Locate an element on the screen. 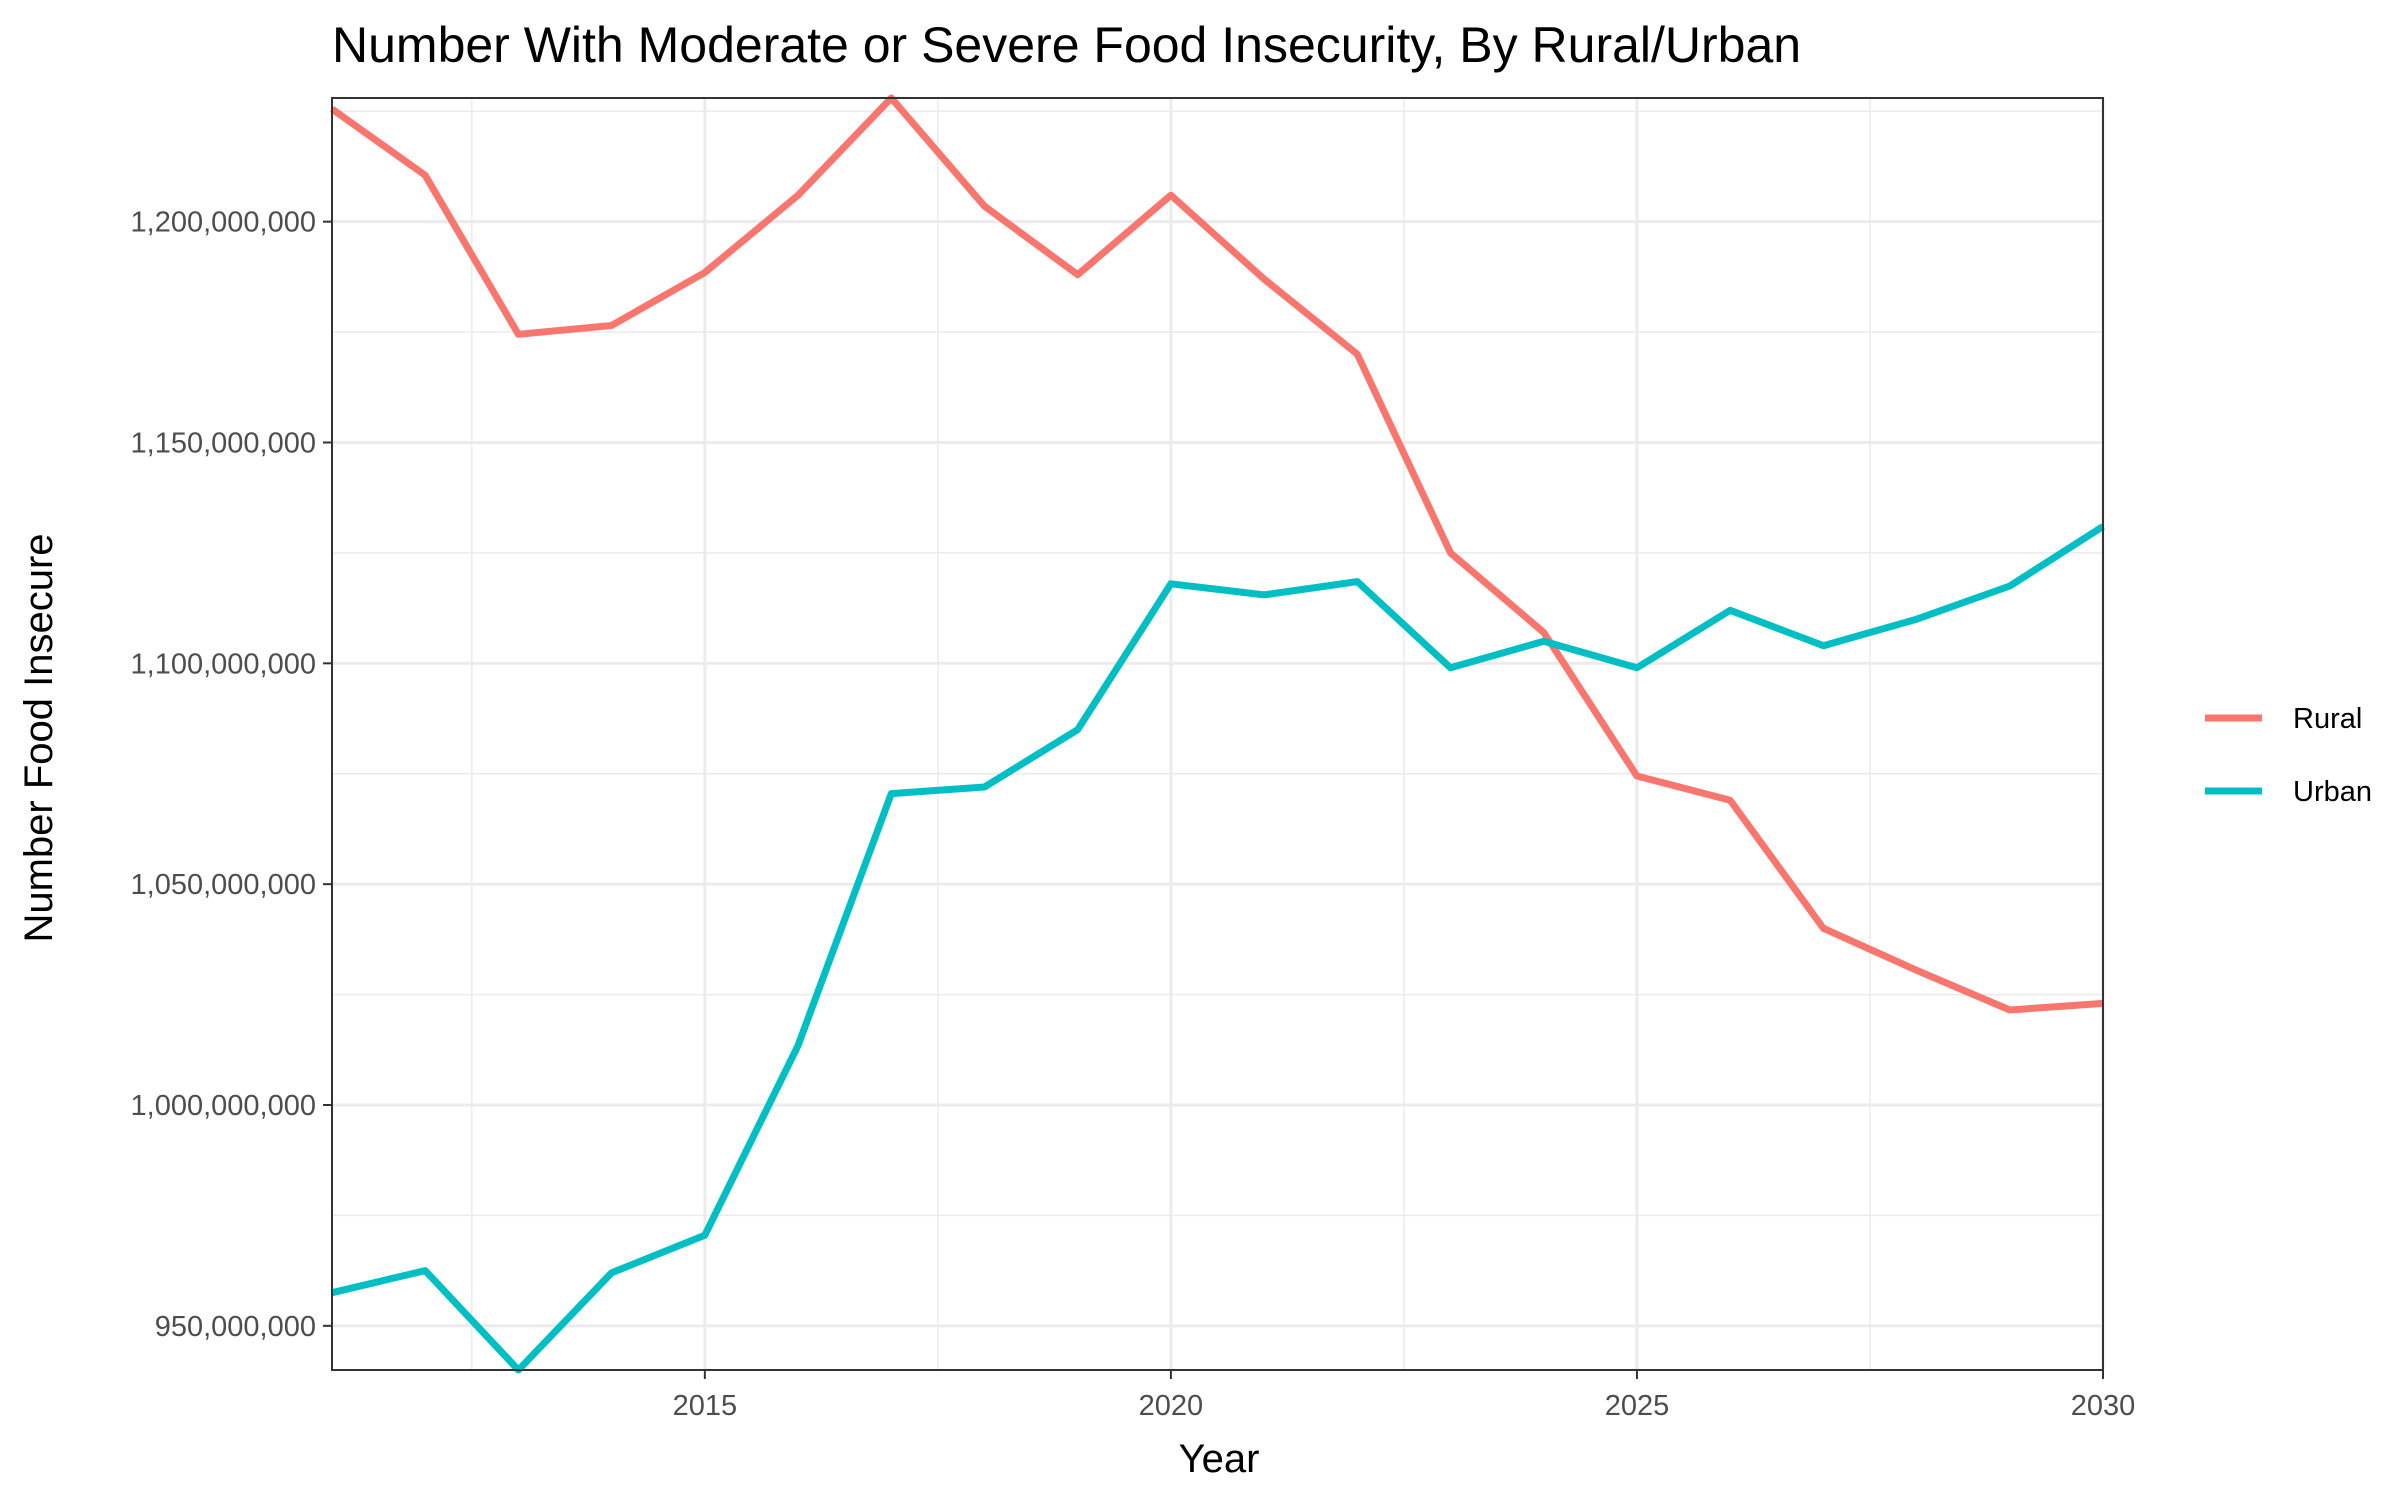 This screenshot has width=2400, height=1500. legend: Rural Urban is located at coordinates (2288, 755).